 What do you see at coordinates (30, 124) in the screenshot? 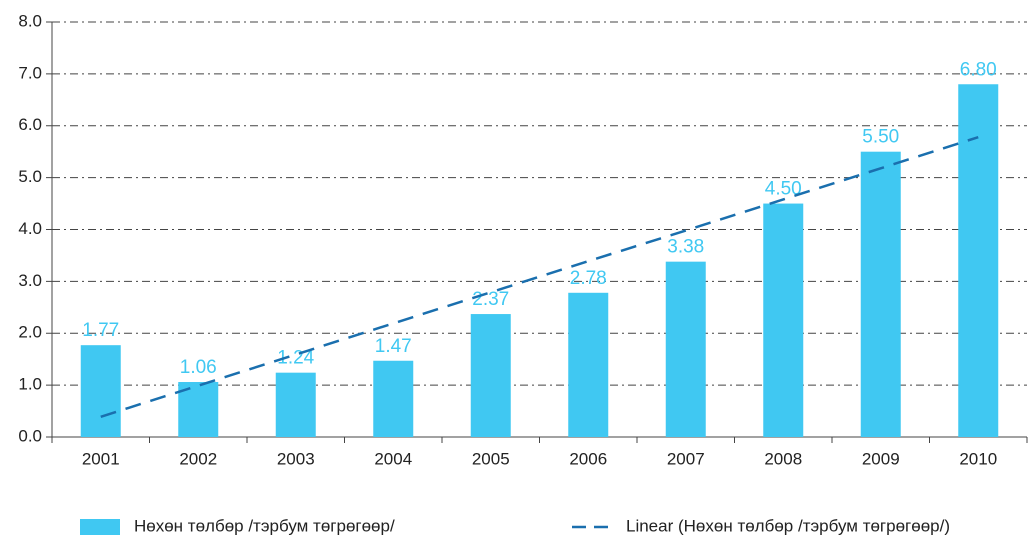
I see `y-tick-label: 6.0` at bounding box center [30, 124].